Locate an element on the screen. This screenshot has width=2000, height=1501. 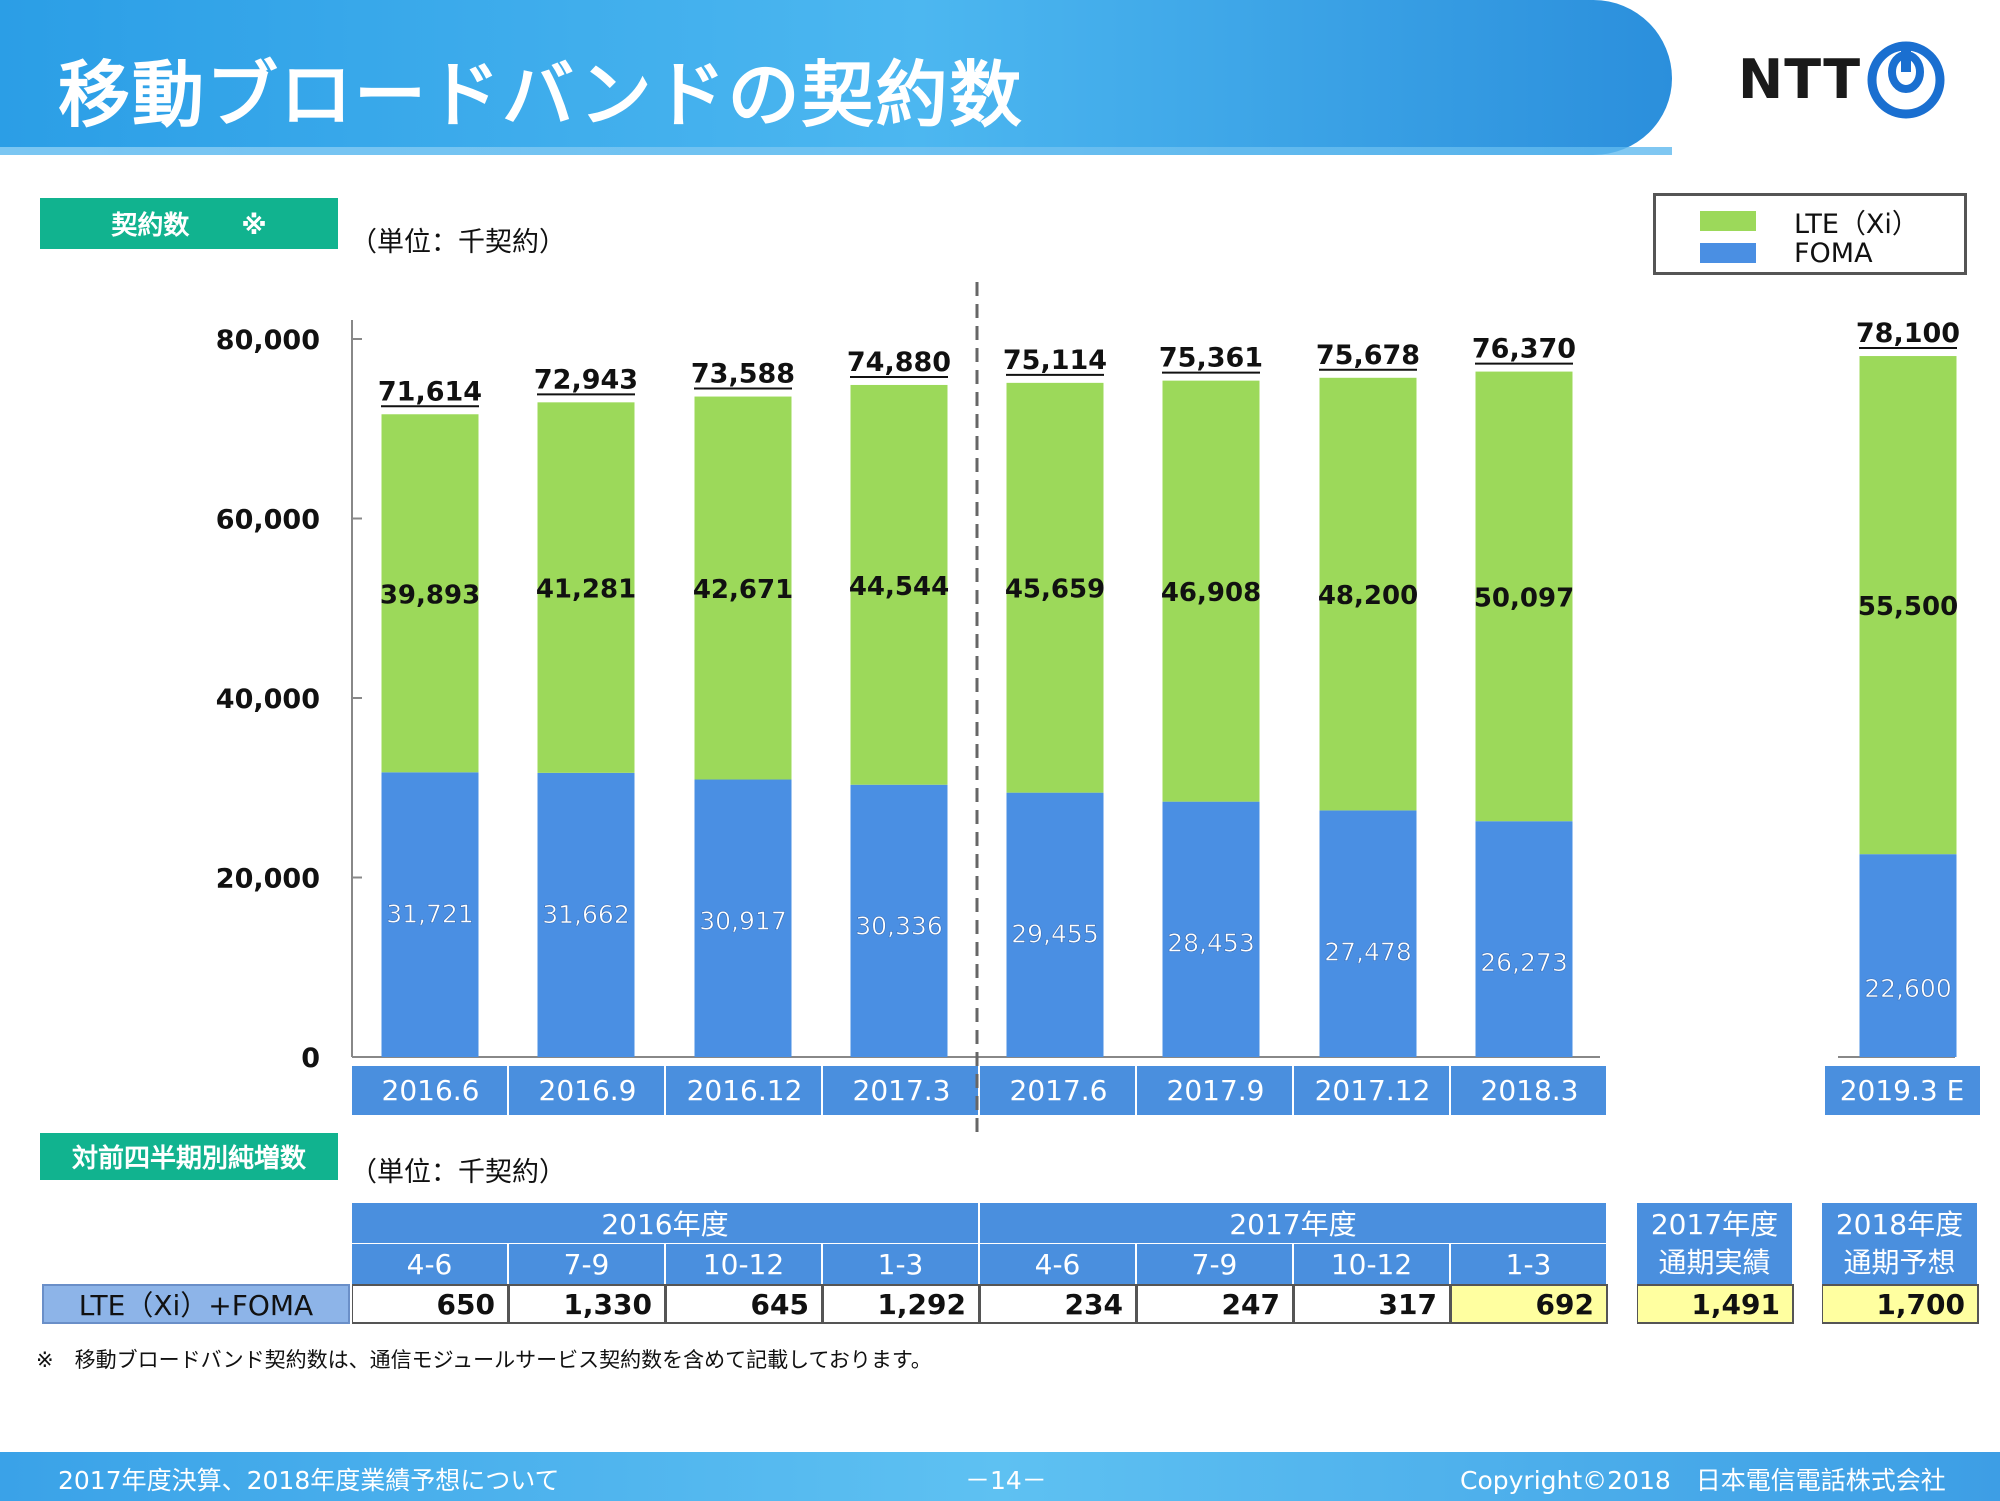
fy-header-2016: 2016年度 is located at coordinates (666, 1223).